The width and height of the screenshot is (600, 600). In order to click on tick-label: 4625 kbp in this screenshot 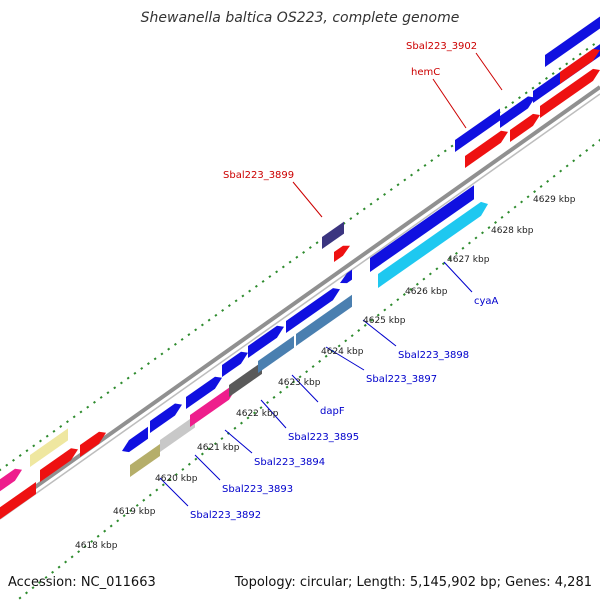, I will do `click(384, 321)`.